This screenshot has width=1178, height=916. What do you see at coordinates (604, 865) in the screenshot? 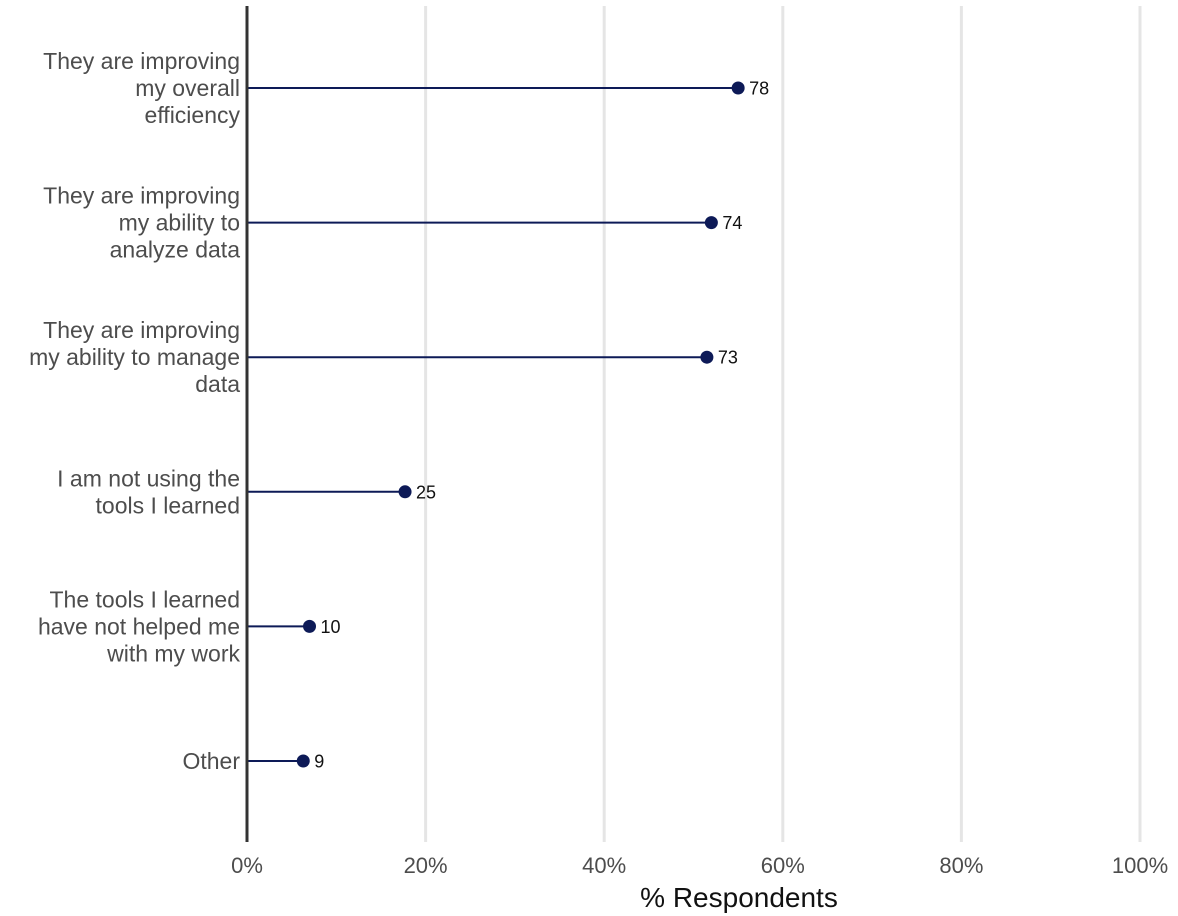
I see `x-tick-label: 40%` at bounding box center [604, 865].